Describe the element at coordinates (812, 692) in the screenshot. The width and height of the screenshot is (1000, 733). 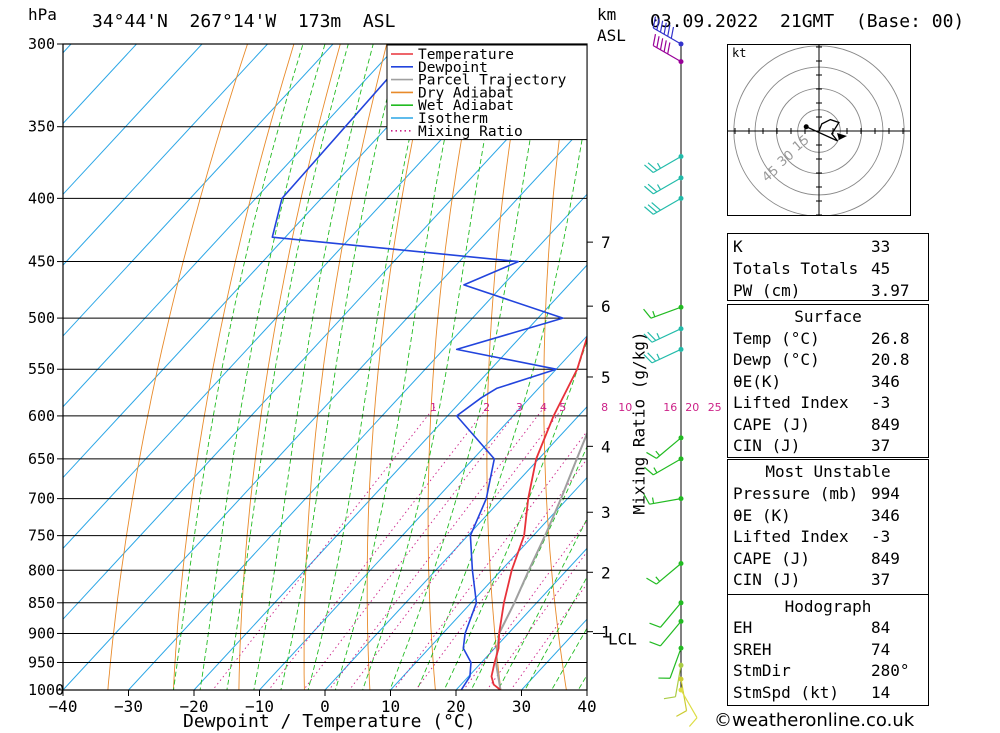
I see `hodo-row-stmspd: StmSpd (kt) 14` at that location.